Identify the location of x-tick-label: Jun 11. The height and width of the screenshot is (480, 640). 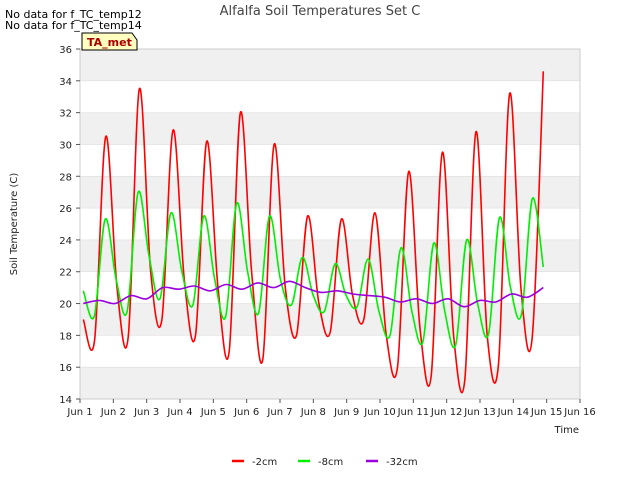
(413, 412).